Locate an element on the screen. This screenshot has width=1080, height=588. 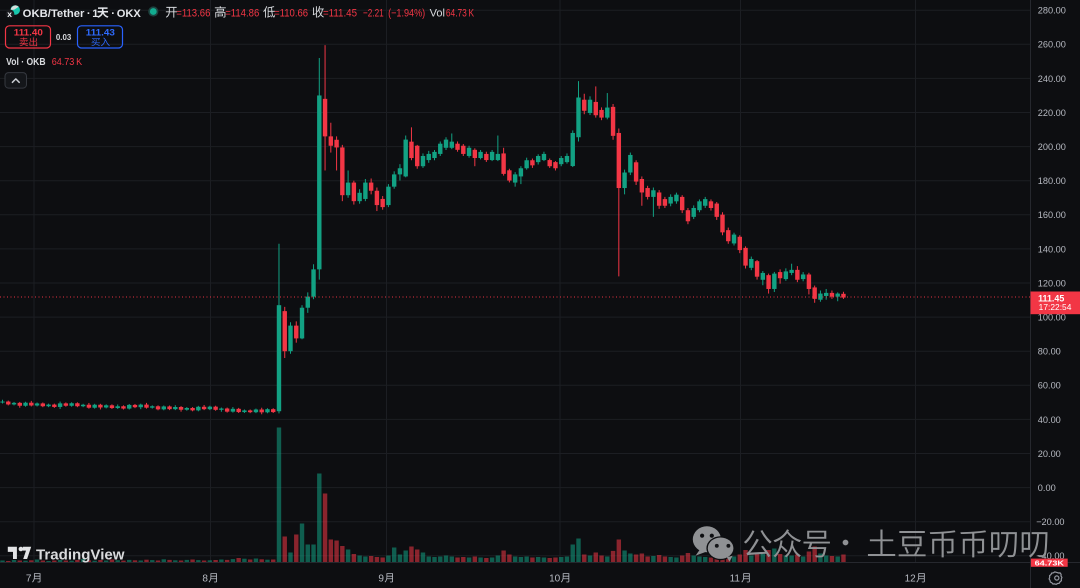
svg-text: 0.03 is located at coordinates (64, 37).